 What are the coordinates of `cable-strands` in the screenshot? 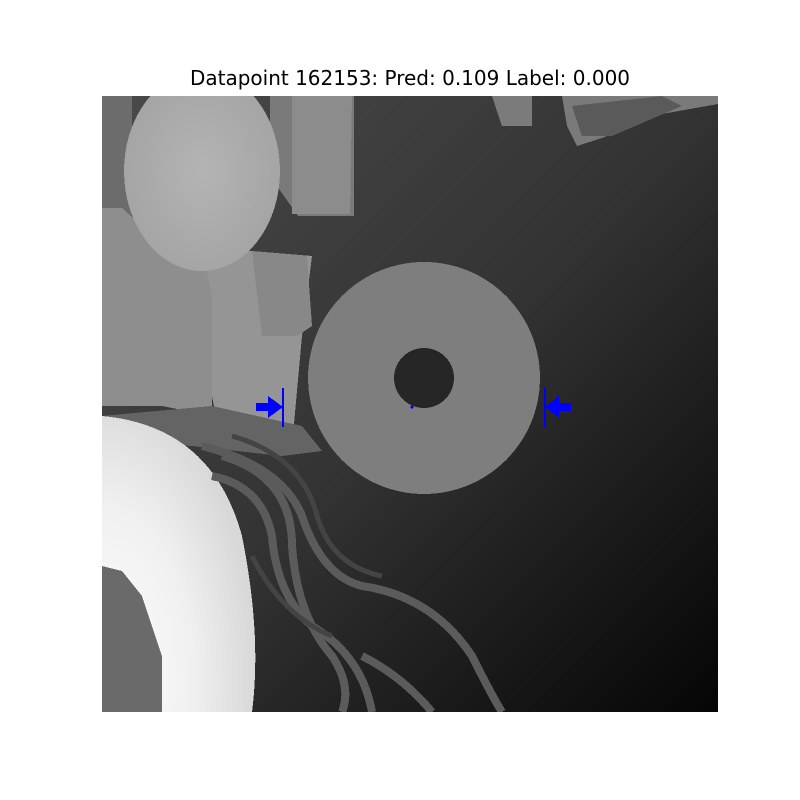 It's located at (353, 577).